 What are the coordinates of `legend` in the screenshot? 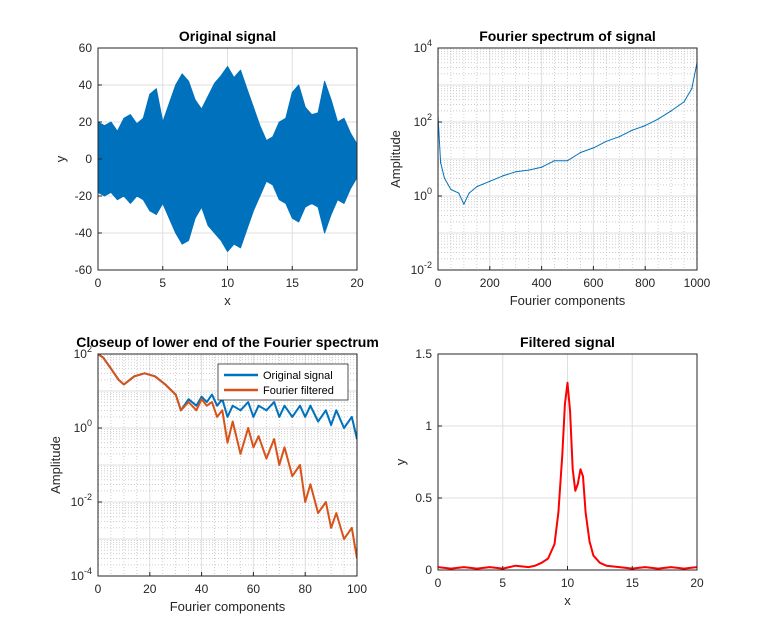 It's located at (283, 382).